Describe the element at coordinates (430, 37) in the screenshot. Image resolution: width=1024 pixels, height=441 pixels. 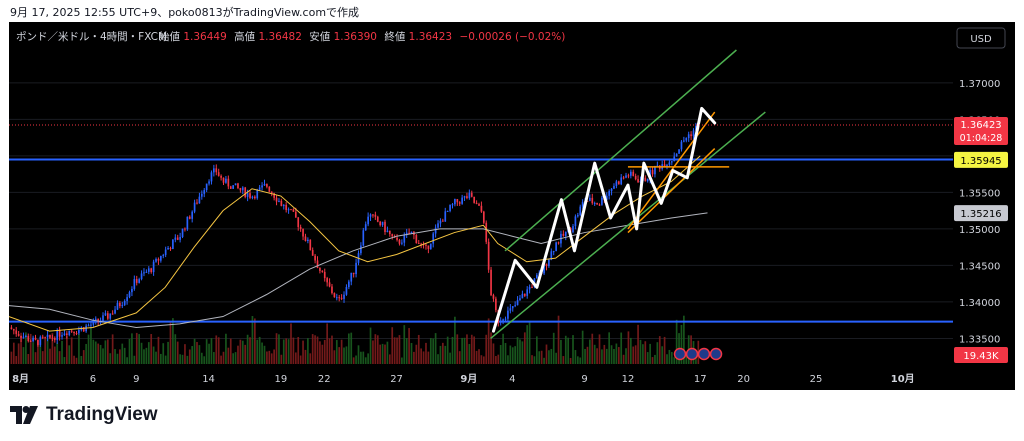
I see `close-value: 1.36423` at that location.